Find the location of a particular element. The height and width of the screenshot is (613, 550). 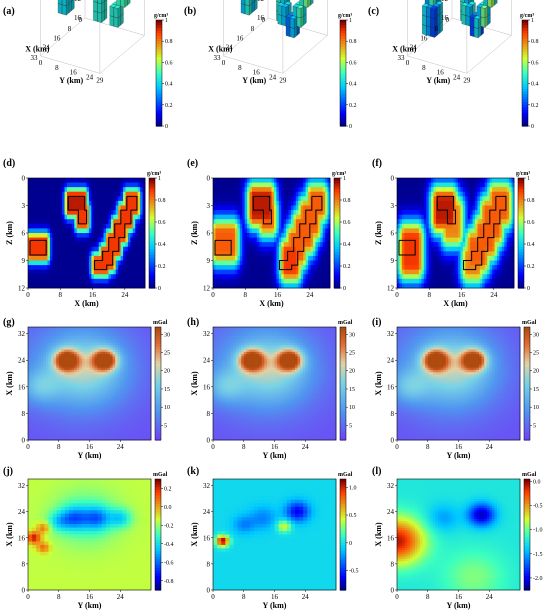

colorbar-tick-label: 0.2 is located at coordinates (531, 267).